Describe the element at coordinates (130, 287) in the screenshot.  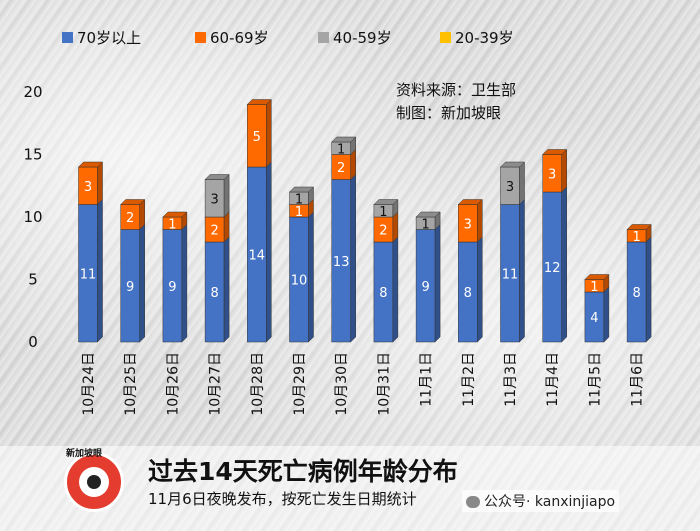
I see `data-label-1-0: 9` at that location.